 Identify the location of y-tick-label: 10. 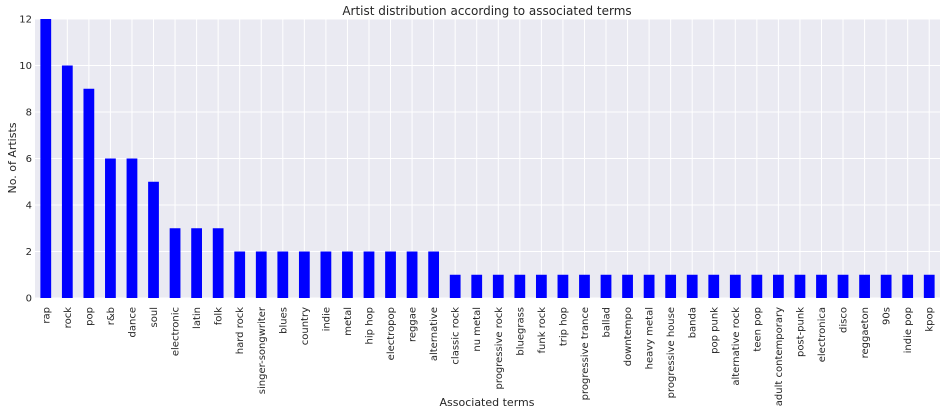
(25, 66).